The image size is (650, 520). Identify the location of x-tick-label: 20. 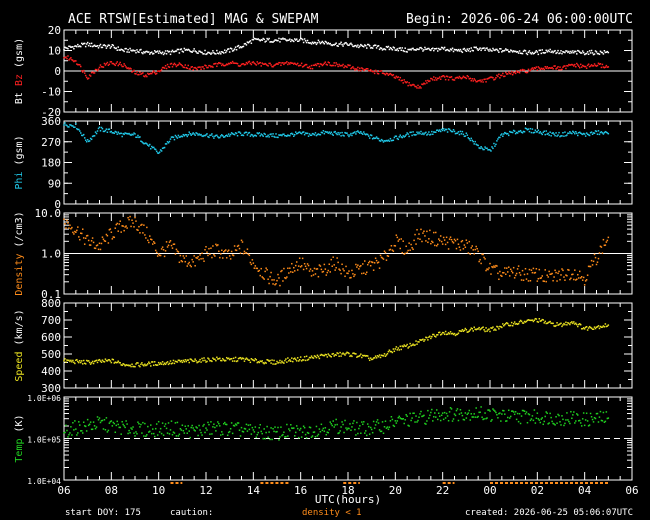
(395, 490).